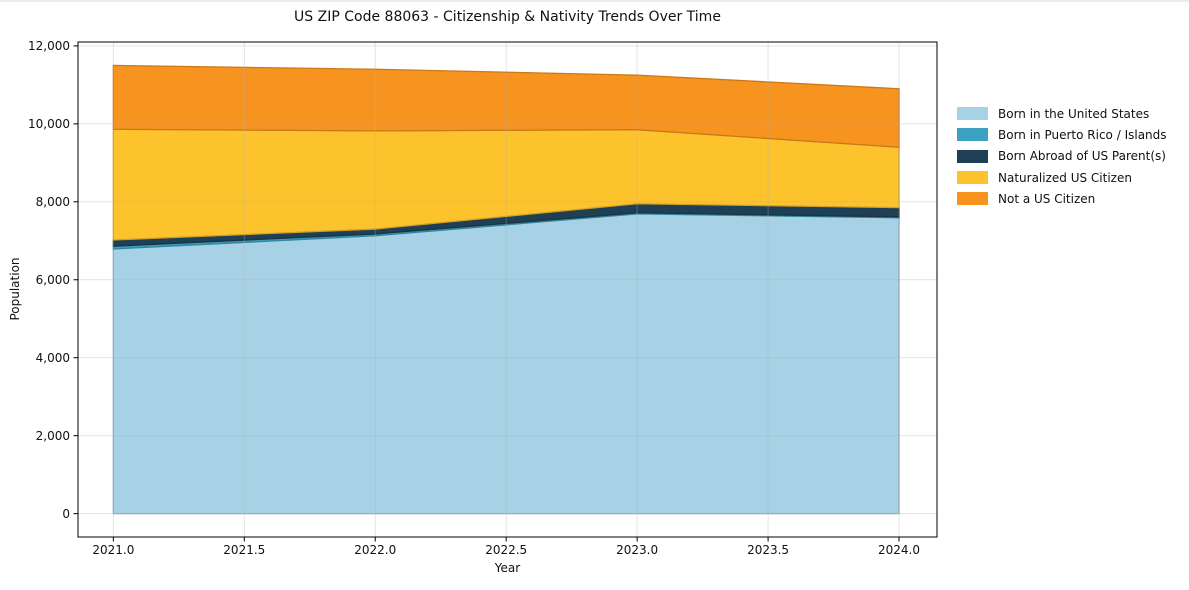  Describe the element at coordinates (53, 202) in the screenshot. I see `y-tick-label: 8,000` at that location.